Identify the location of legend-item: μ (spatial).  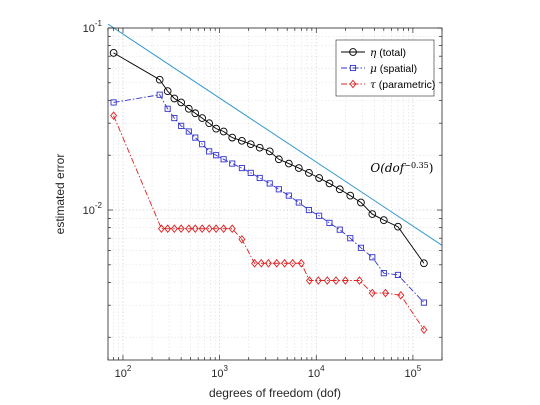
(379, 69).